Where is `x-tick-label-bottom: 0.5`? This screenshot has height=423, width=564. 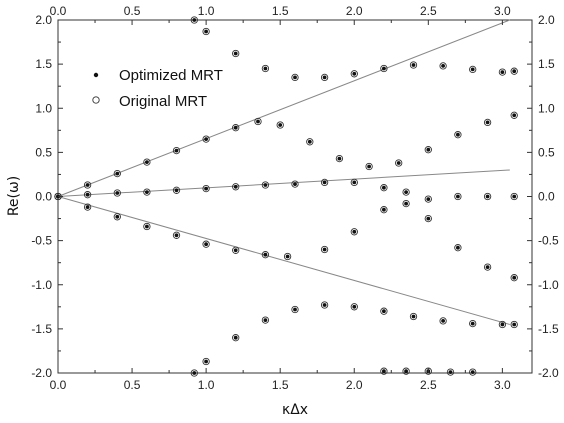
x-tick-label-bottom: 0.5 is located at coordinates (132, 385).